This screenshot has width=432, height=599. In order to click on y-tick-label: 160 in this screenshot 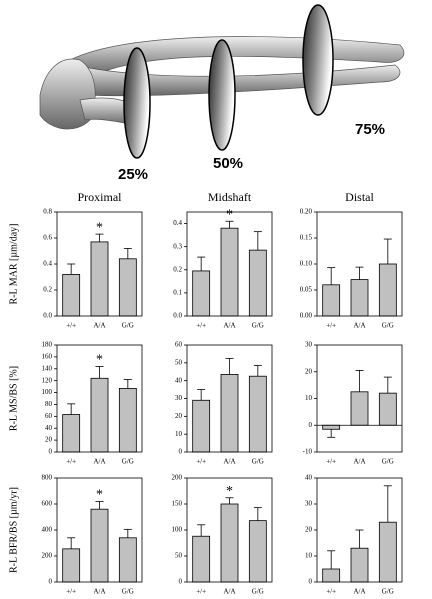, I will do `click(47, 356)`.